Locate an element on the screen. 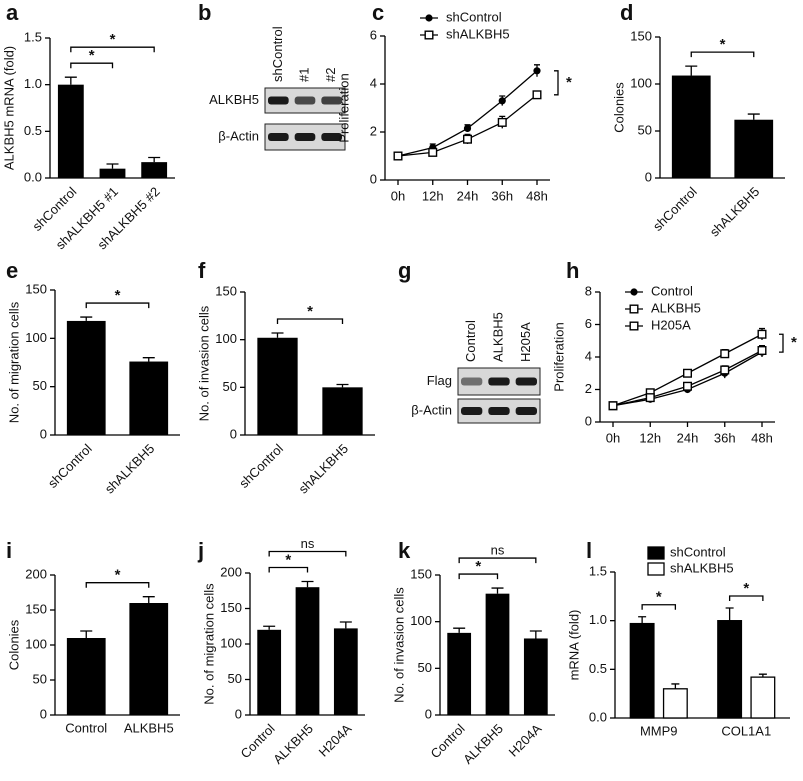 This screenshot has width=803, height=781. y-tick-label: 6 is located at coordinates (373, 34).